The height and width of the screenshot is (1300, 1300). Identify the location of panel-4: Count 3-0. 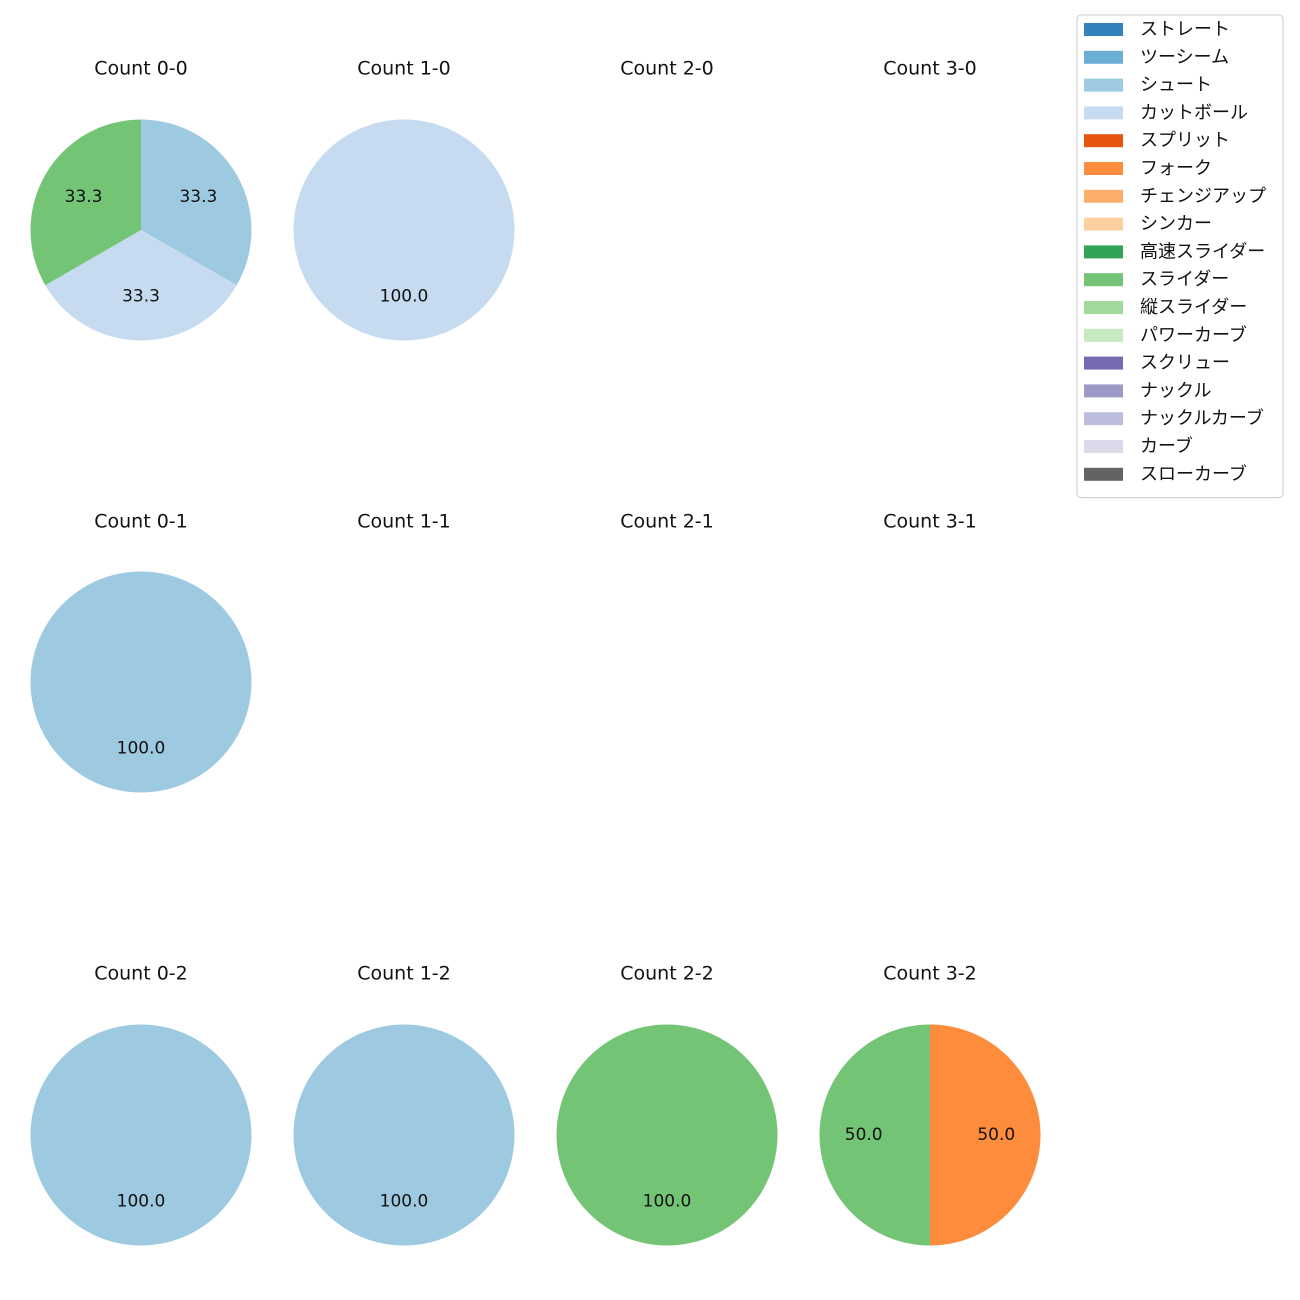
(930, 69).